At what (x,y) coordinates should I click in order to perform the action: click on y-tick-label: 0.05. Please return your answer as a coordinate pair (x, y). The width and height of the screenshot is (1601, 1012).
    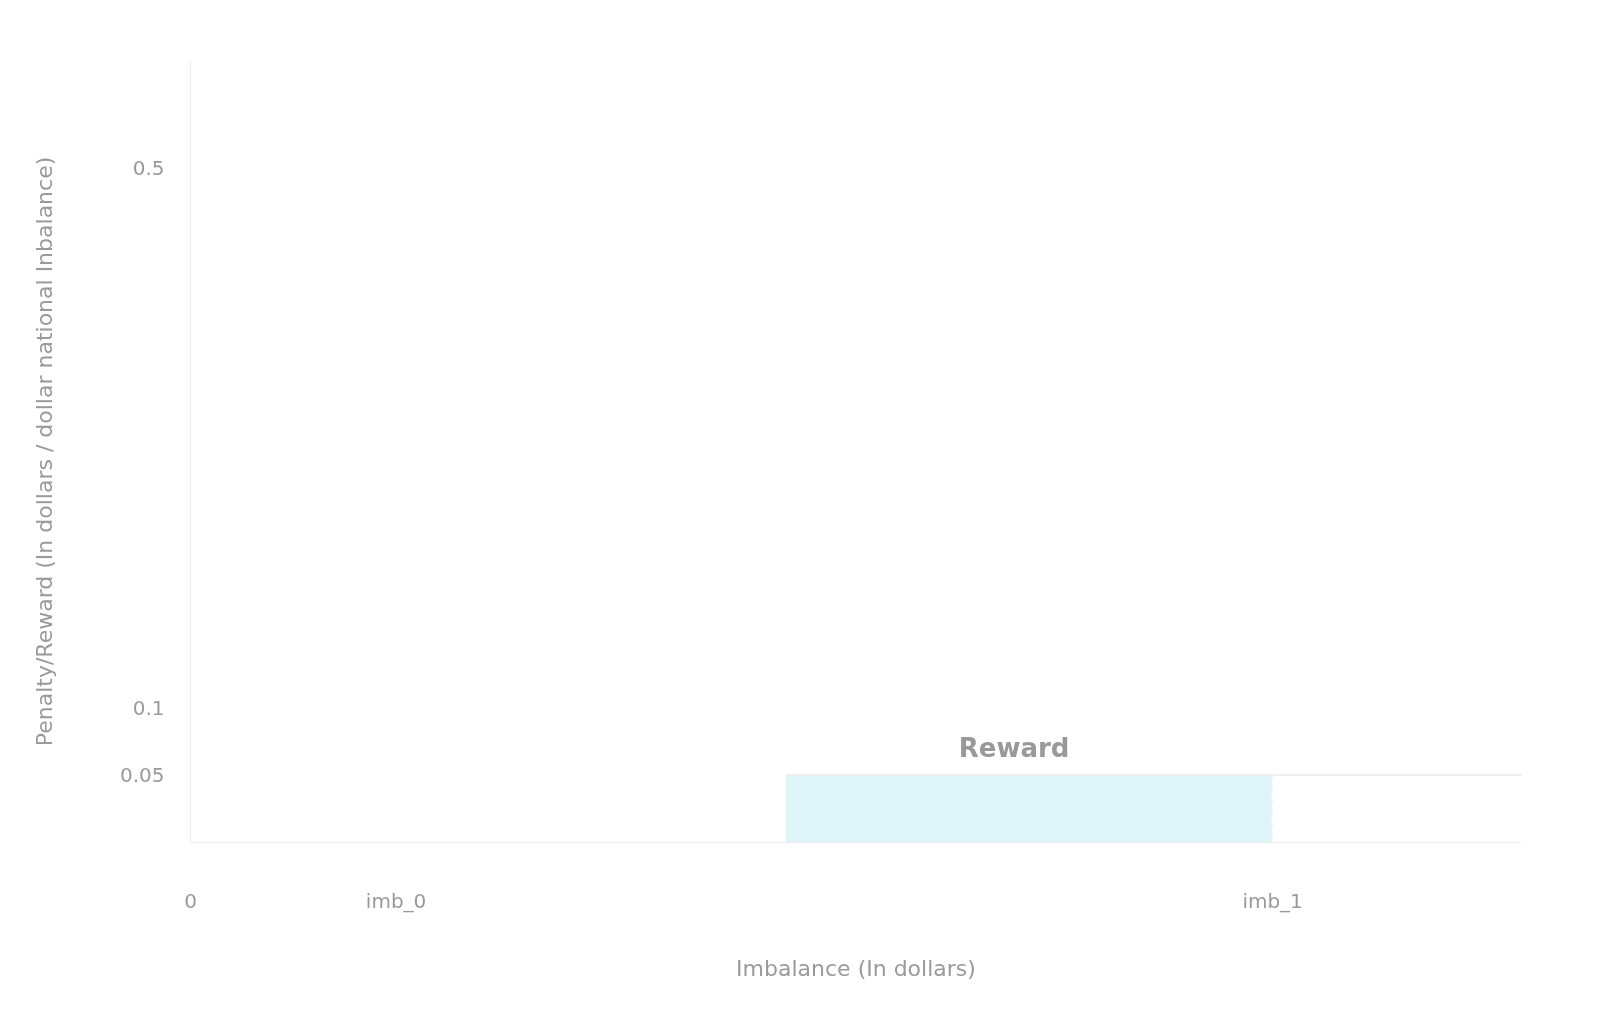
    Looking at the image, I should click on (142, 775).